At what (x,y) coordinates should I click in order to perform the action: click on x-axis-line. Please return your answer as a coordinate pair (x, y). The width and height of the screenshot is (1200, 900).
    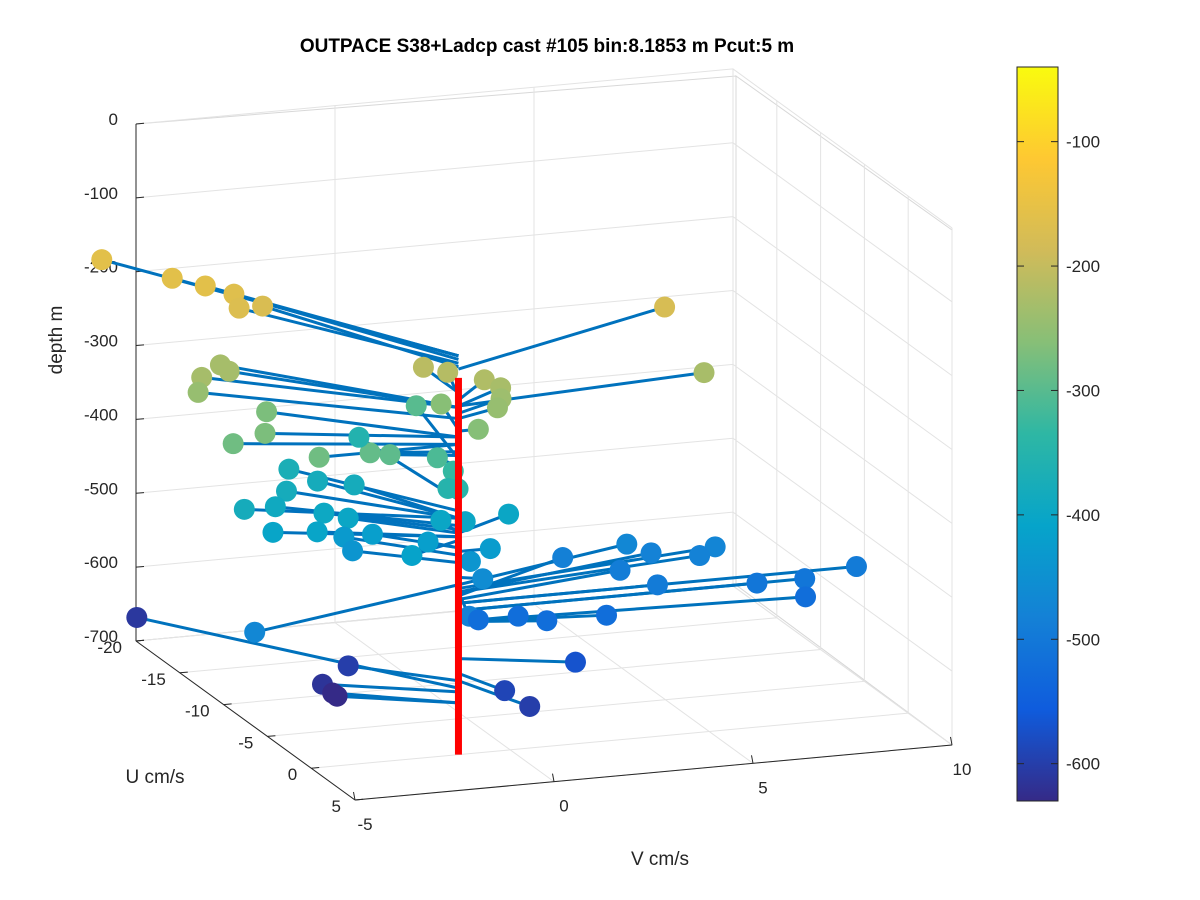
    Looking at the image, I should click on (245, 720).